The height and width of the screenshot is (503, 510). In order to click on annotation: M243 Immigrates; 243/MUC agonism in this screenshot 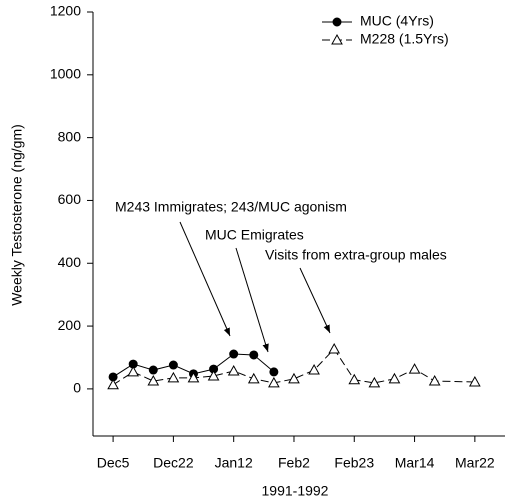, I will do `click(231, 207)`.